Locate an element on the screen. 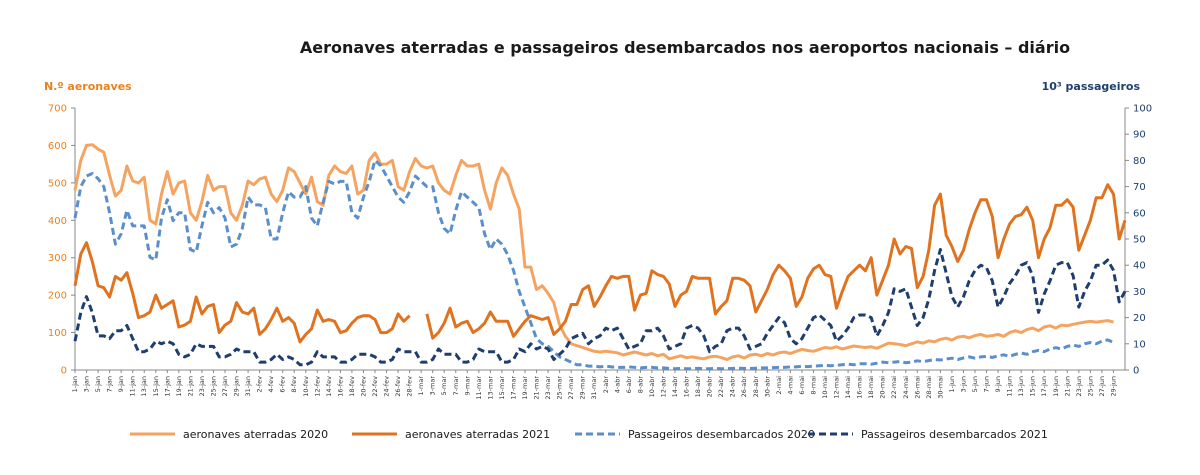 This screenshot has width=1200, height=475. x-tick-label: 22-abr is located at coordinates (721, 387).